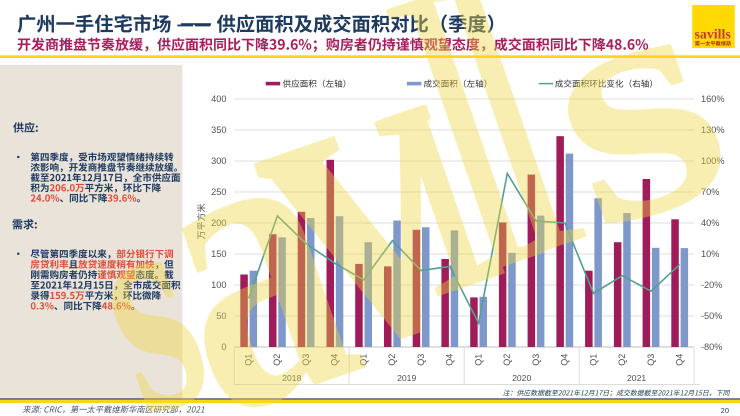  Describe the element at coordinates (218, 192) in the screenshot. I see `svg-text: 250` at that location.